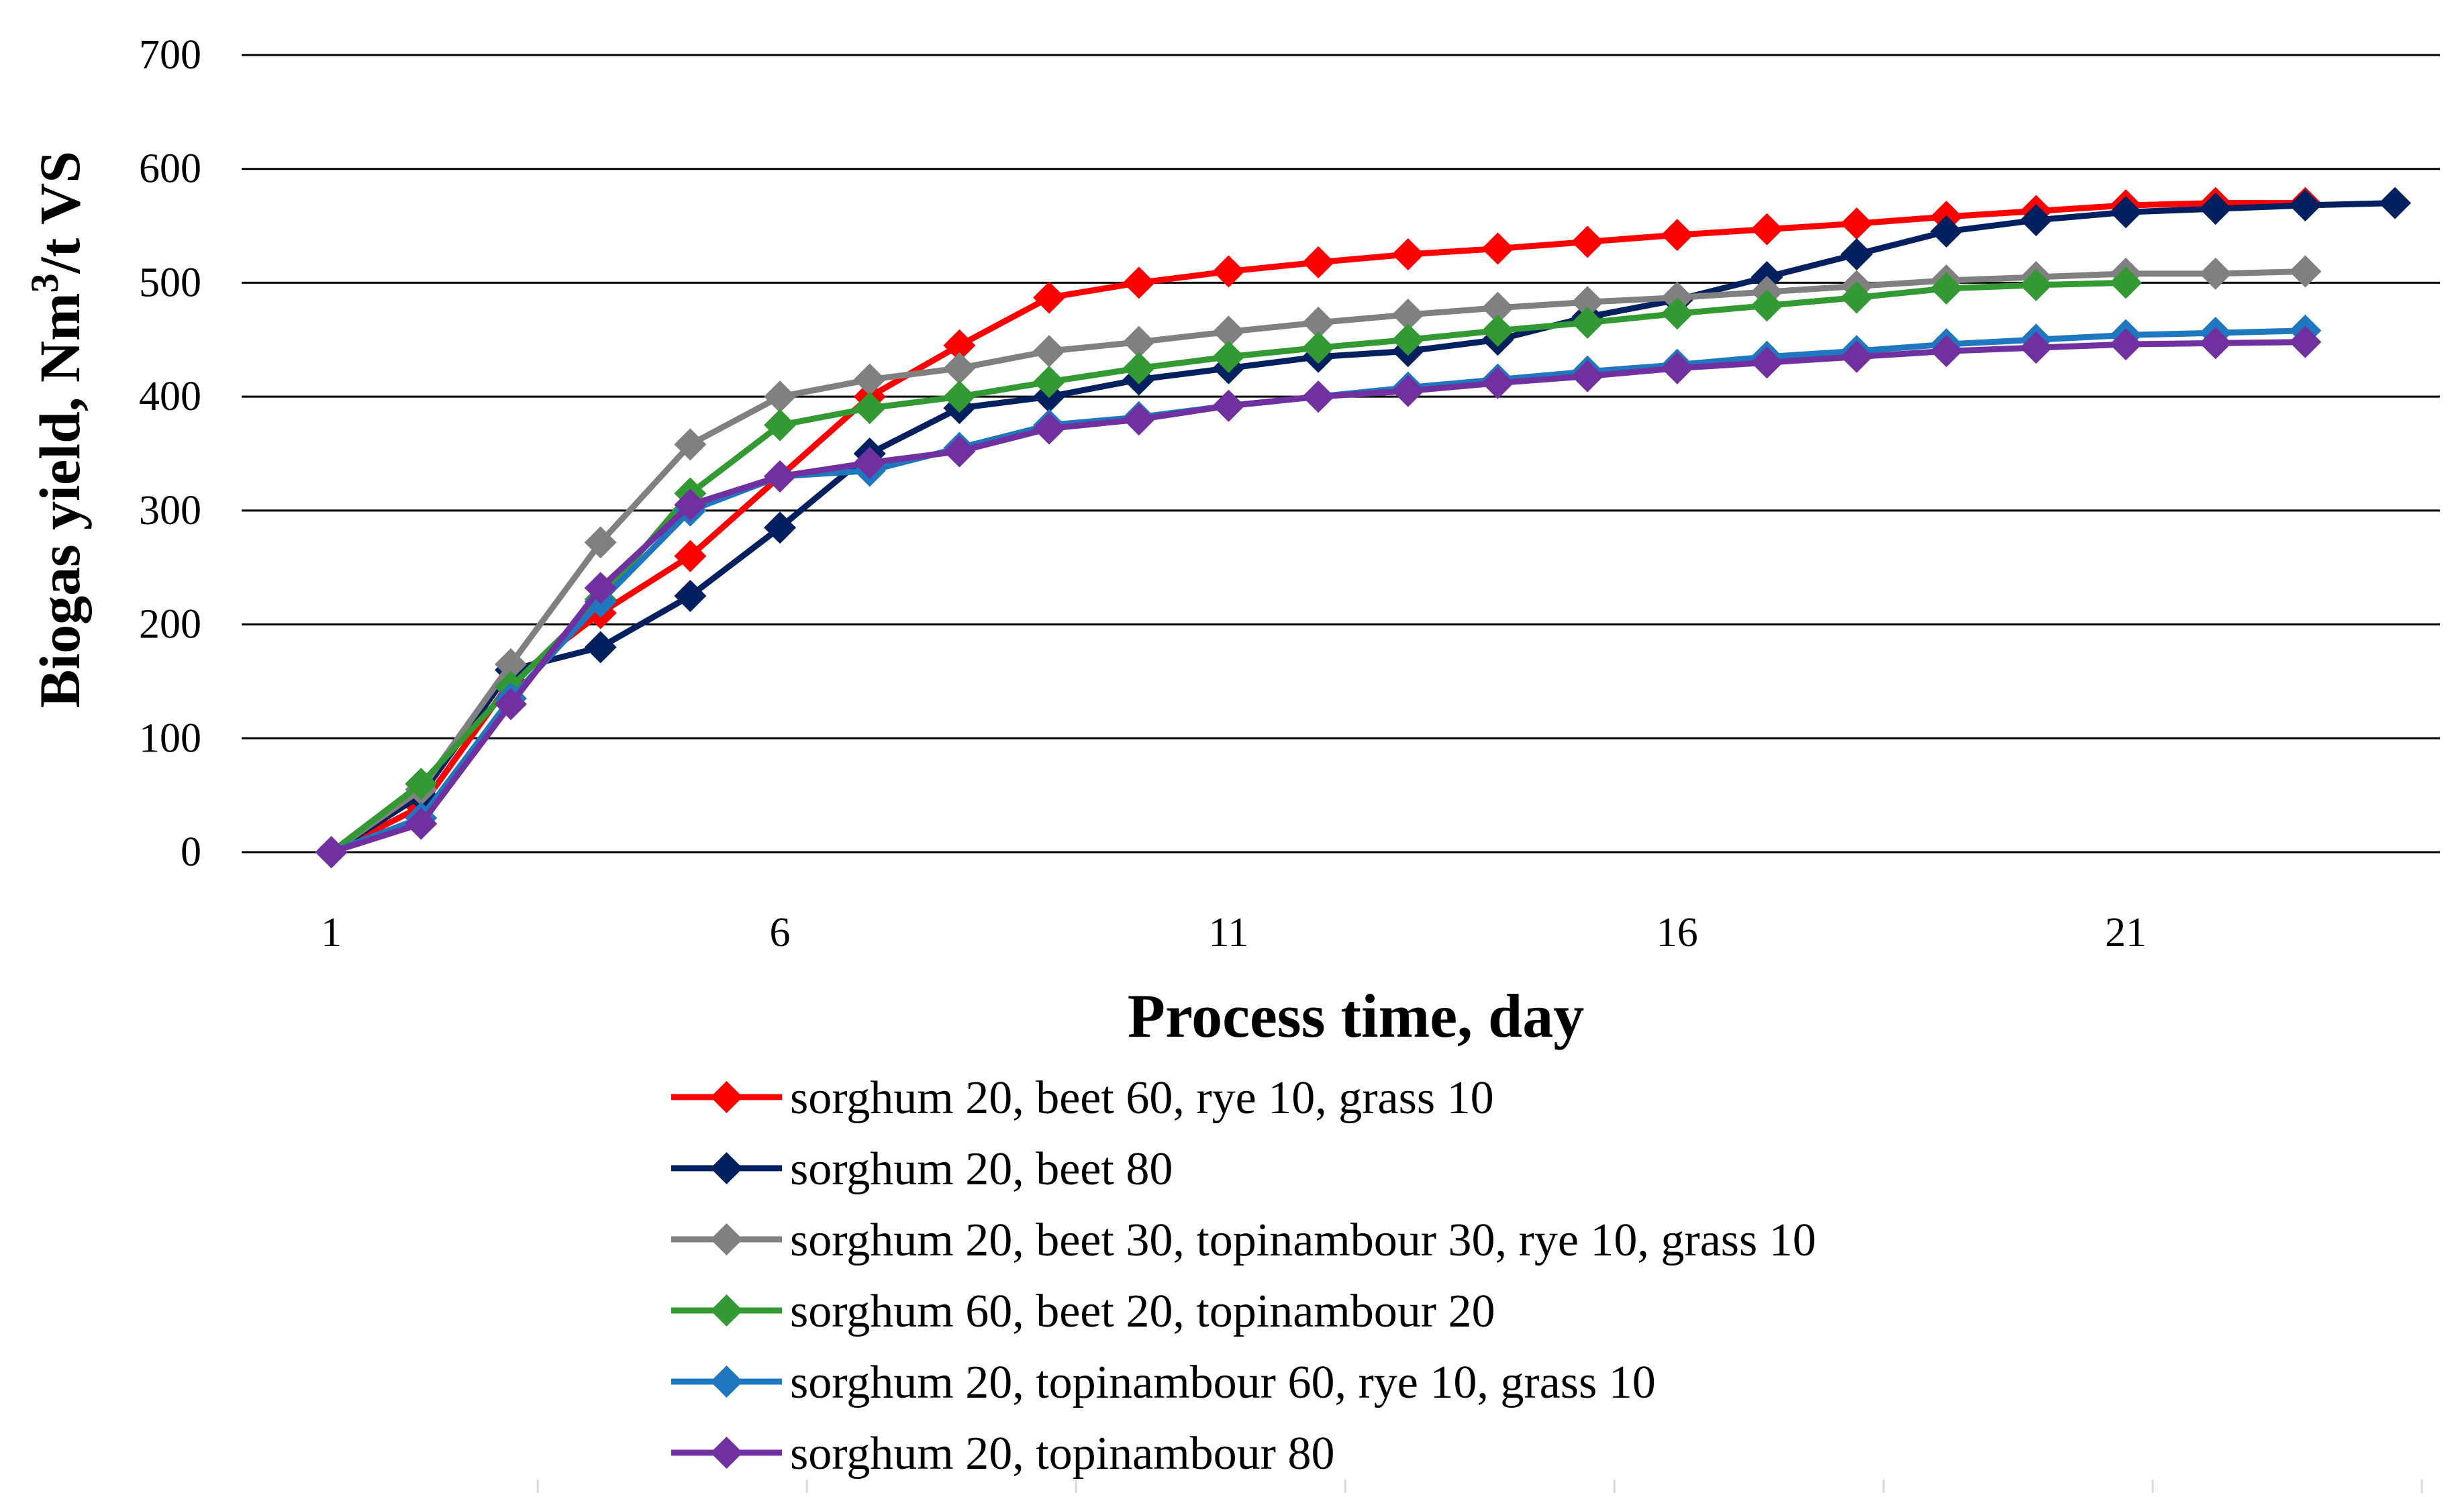 The width and height of the screenshot is (2464, 1497). What do you see at coordinates (1479, 1486) in the screenshot?
I see `x-axis-minor-marks` at bounding box center [1479, 1486].